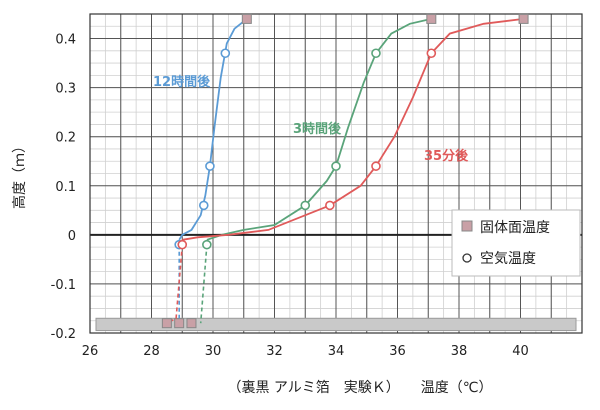 The image size is (600, 410). What do you see at coordinates (317, 129) in the screenshot?
I see `series-annotation: 3時間後` at bounding box center [317, 129].